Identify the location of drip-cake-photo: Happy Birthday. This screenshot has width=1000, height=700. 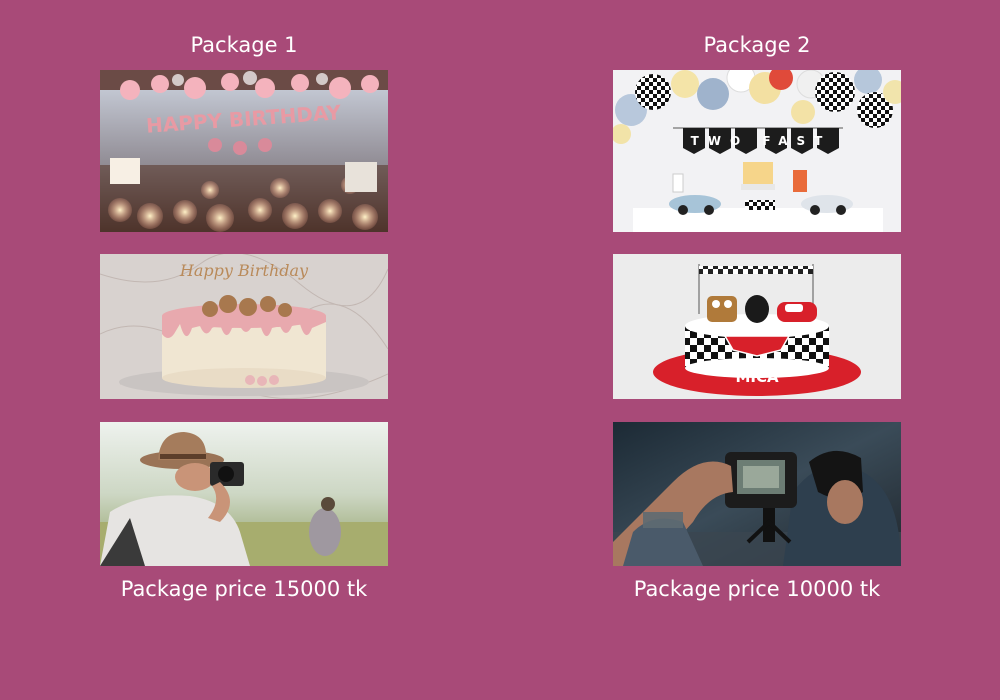
(244, 326).